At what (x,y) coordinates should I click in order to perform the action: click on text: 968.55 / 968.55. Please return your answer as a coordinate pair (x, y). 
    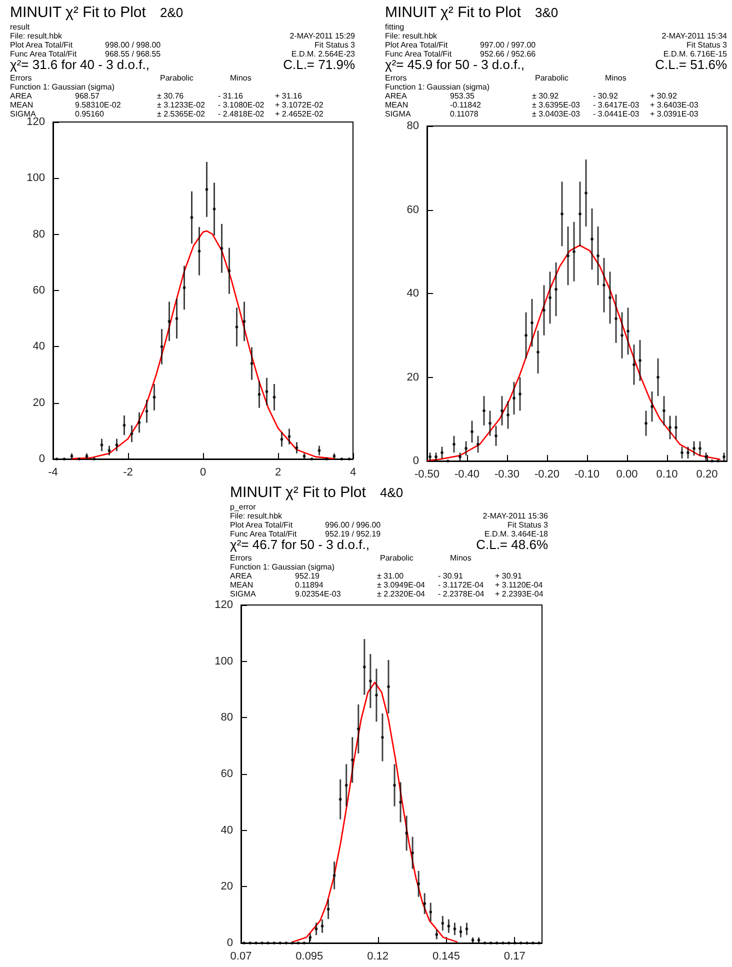
    Looking at the image, I should click on (133, 54).